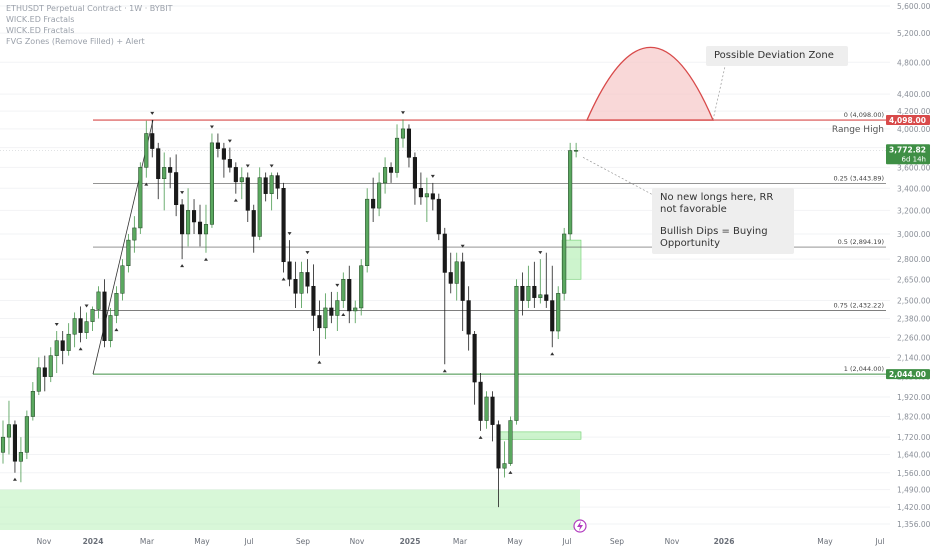 This screenshot has height=550, width=932. What do you see at coordinates (40, 30) in the screenshot?
I see `indicator-2: WICK.ED Fractals` at bounding box center [40, 30].